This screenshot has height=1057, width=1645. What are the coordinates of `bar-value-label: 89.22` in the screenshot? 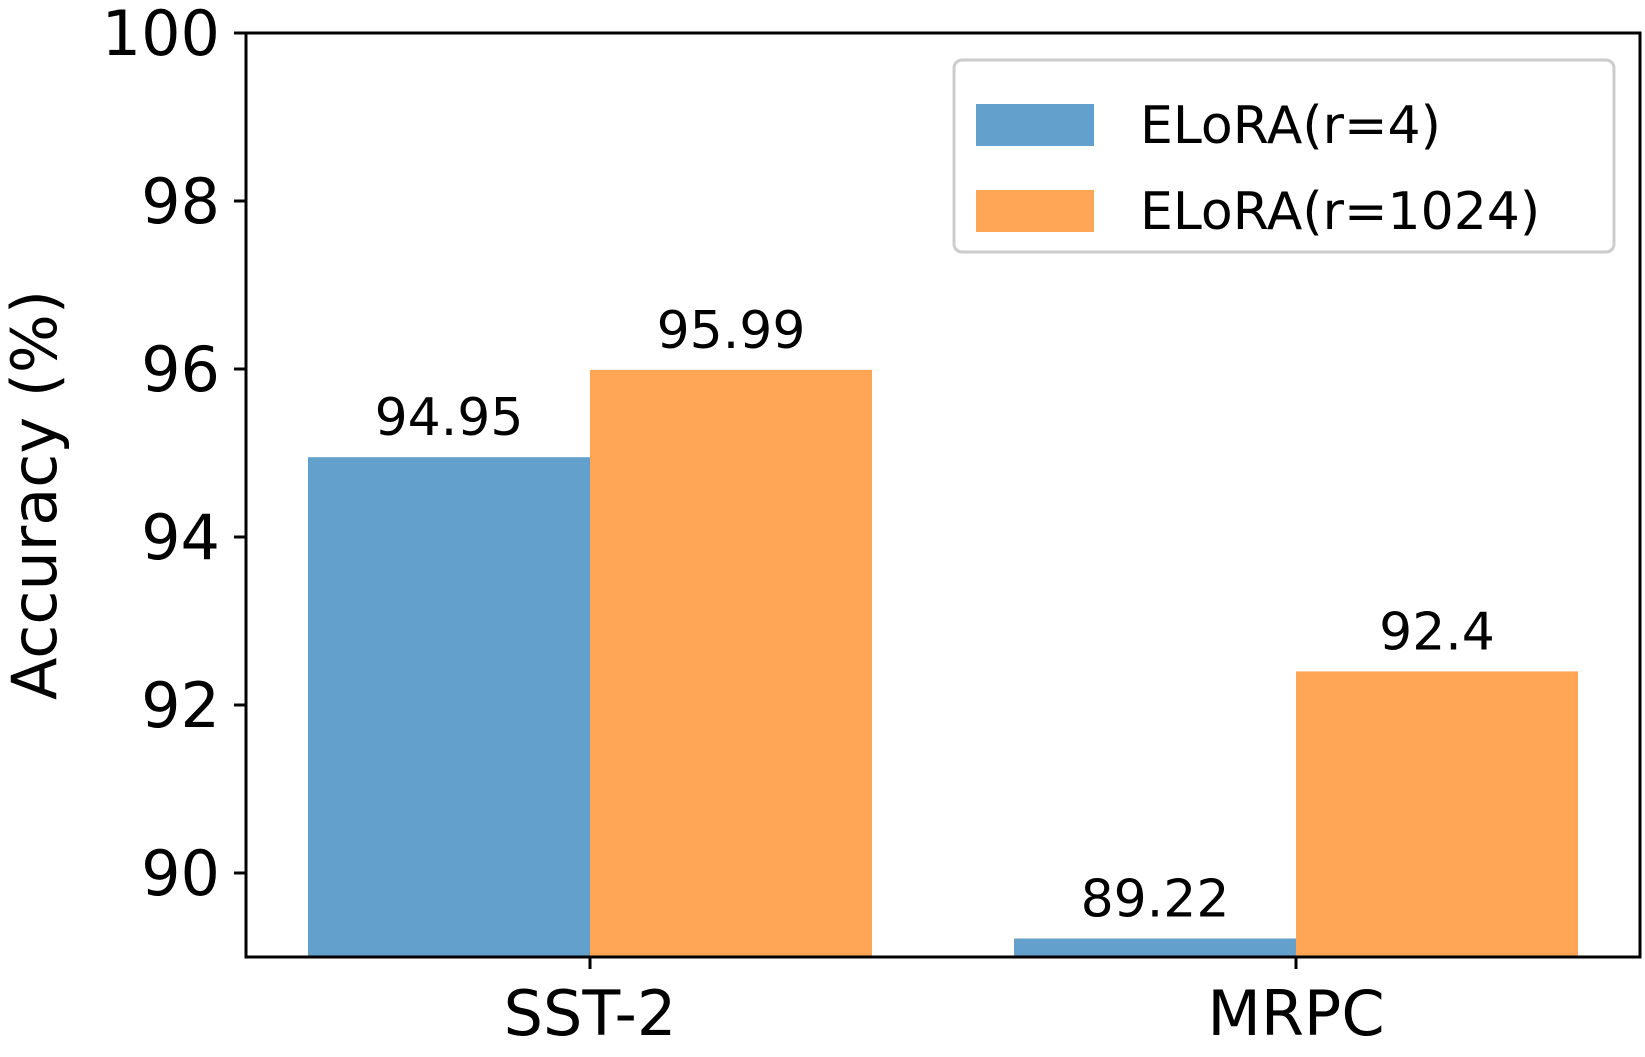 It's located at (1155, 900).